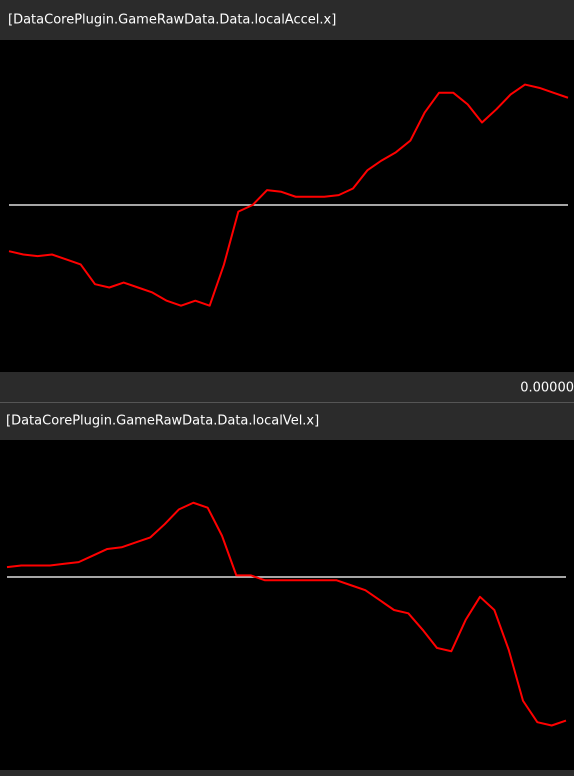  What do you see at coordinates (287, 387) in the screenshot?
I see `readout-bar` at bounding box center [287, 387].